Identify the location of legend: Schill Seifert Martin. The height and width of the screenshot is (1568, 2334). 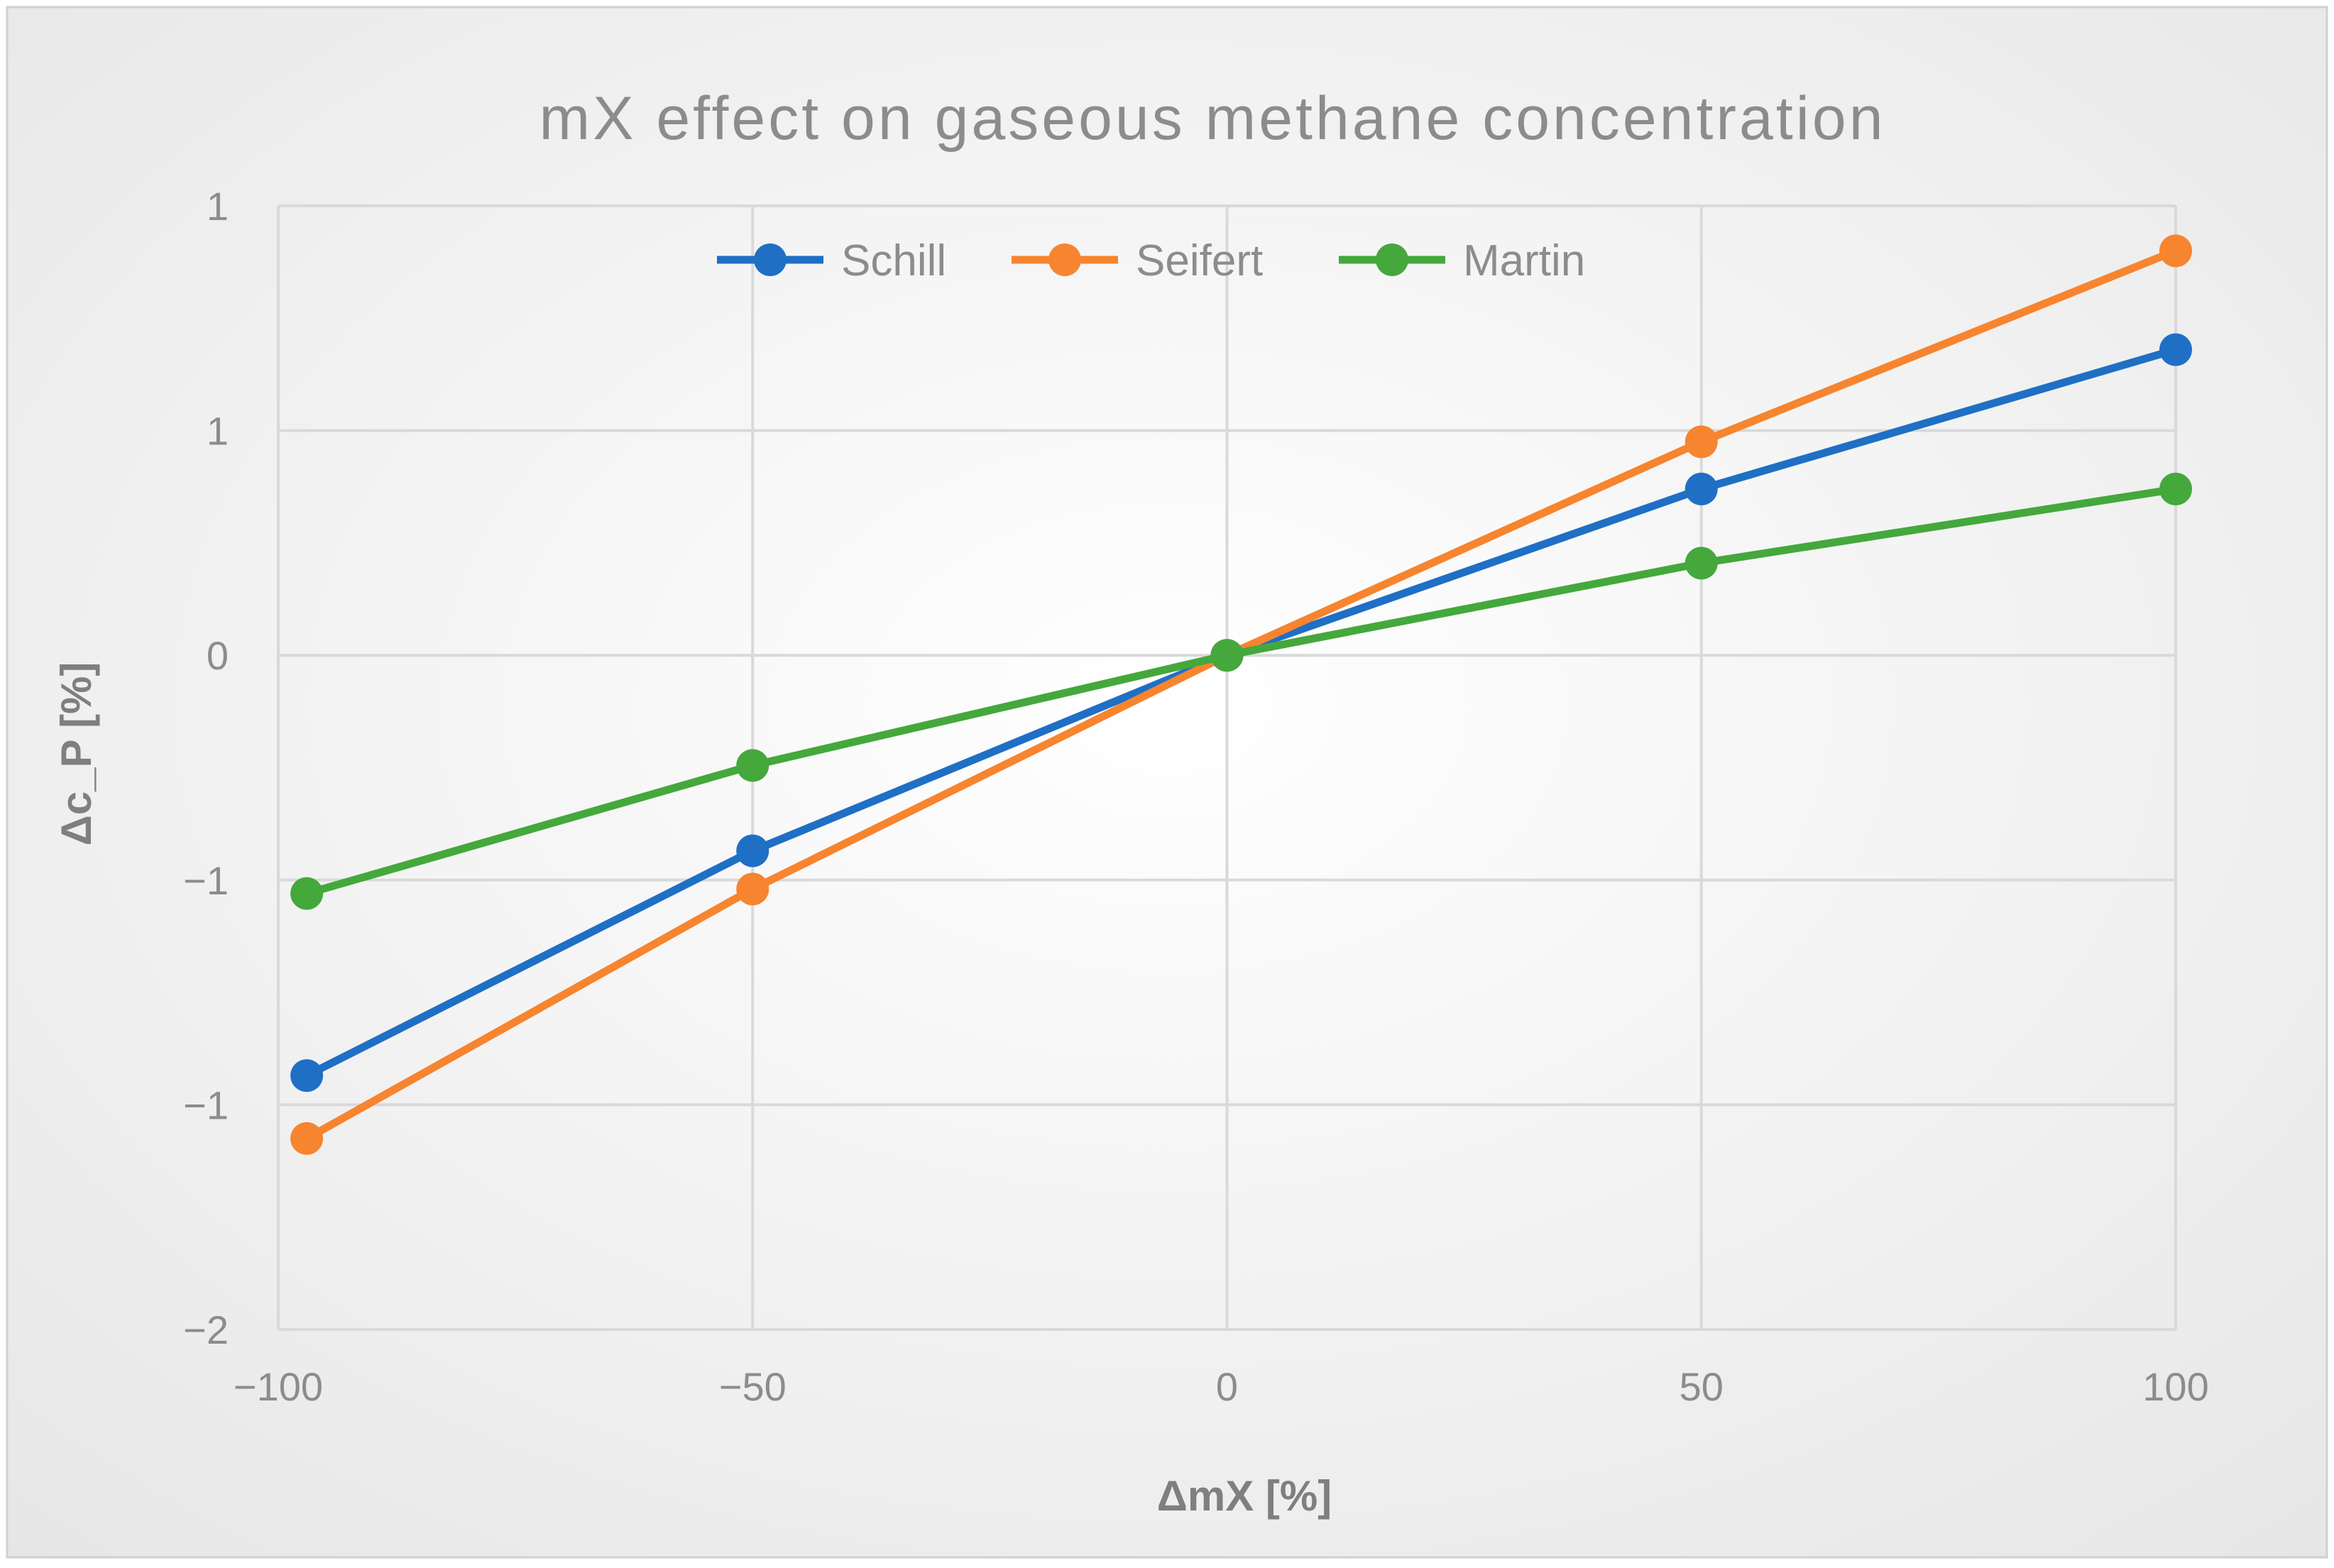
(1151, 260).